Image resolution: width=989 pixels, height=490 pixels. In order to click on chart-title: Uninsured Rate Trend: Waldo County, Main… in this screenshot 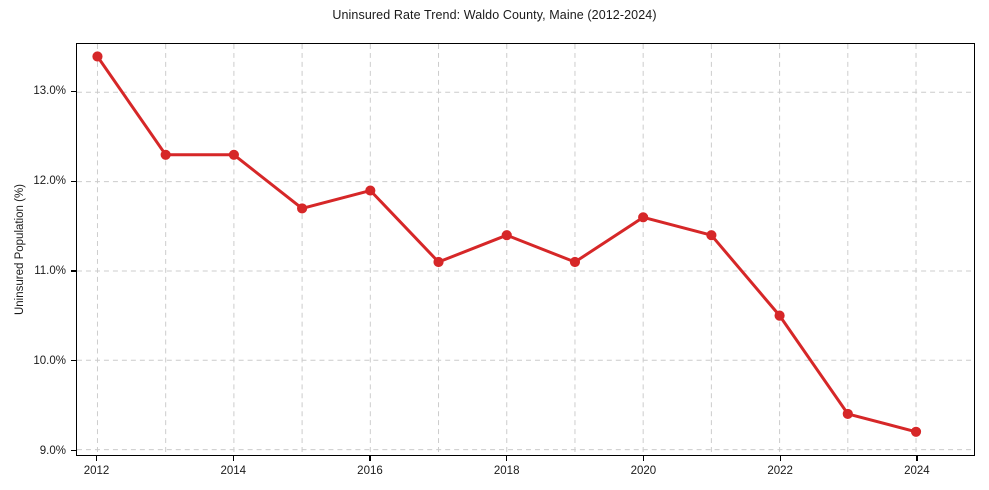, I will do `click(494, 15)`.